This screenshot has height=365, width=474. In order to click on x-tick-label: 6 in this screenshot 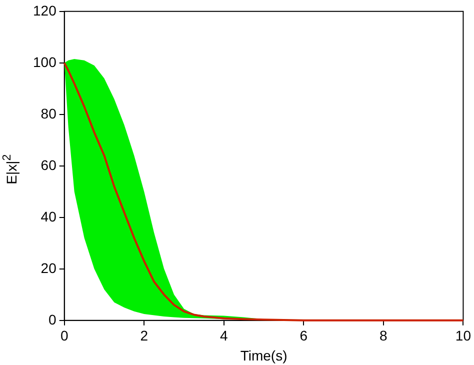, I will do `click(304, 336)`.